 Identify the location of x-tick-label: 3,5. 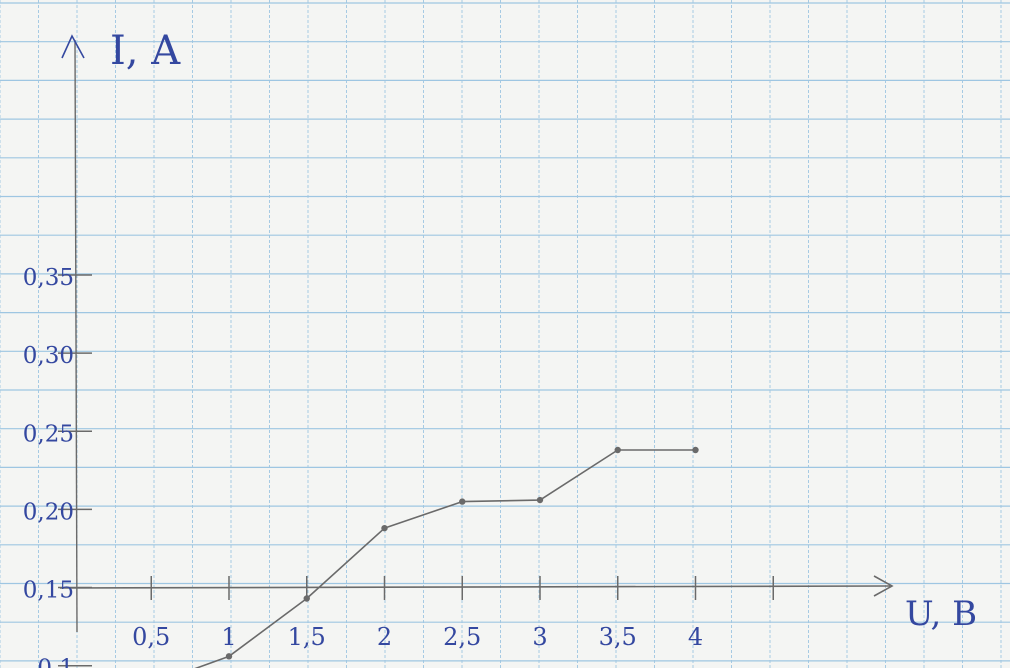
(618, 637).